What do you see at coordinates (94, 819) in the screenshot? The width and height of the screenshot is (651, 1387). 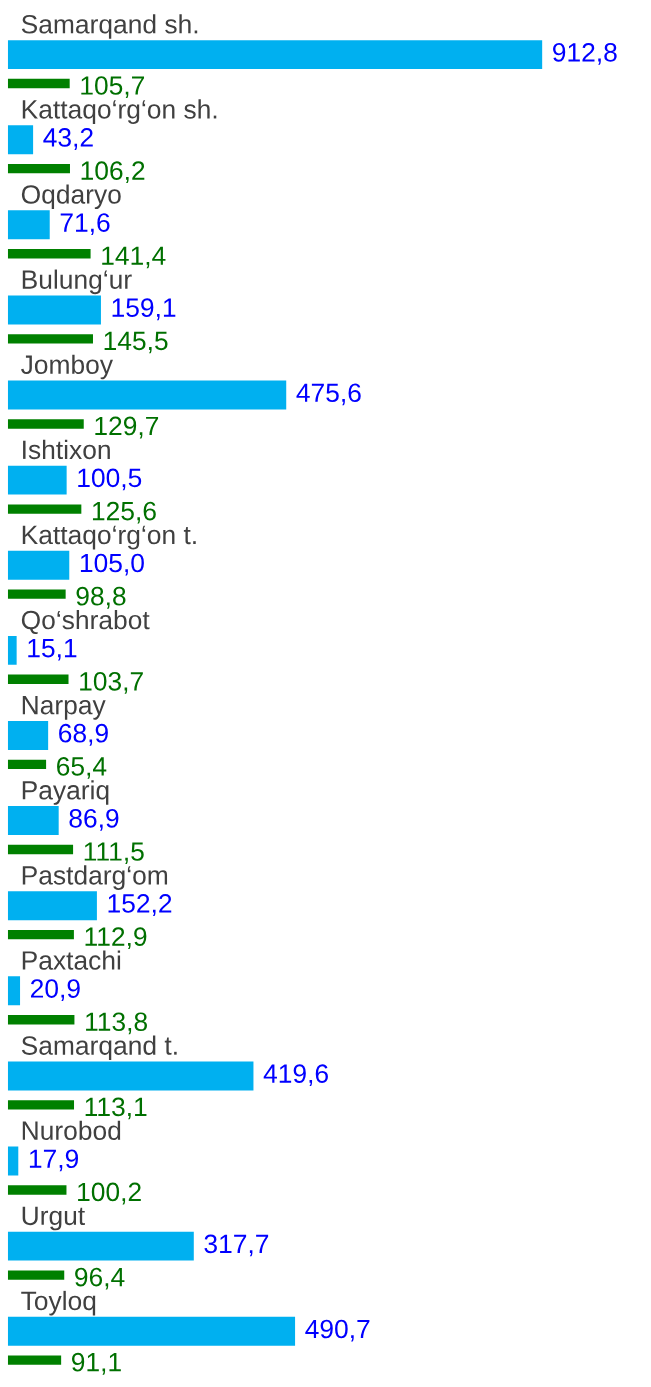 I see `data-label: 86,9` at bounding box center [94, 819].